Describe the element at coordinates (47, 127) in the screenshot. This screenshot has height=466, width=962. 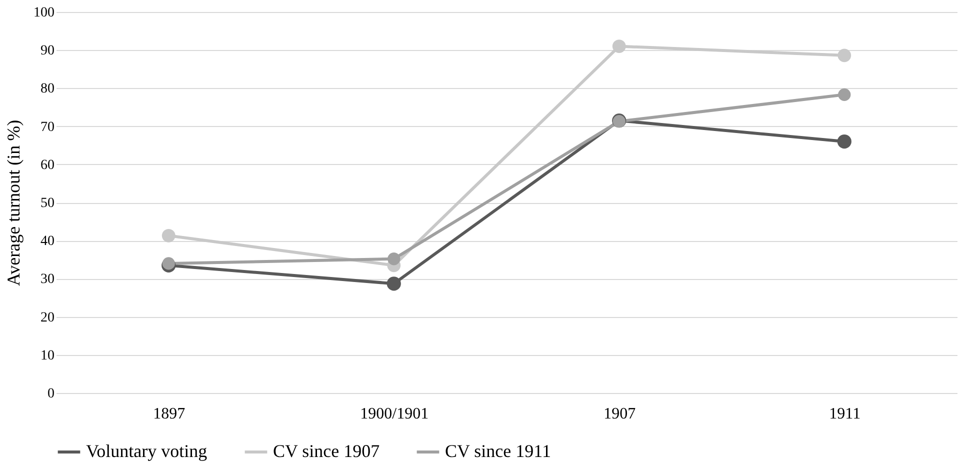
I see `y-tick-label: 70` at that location.